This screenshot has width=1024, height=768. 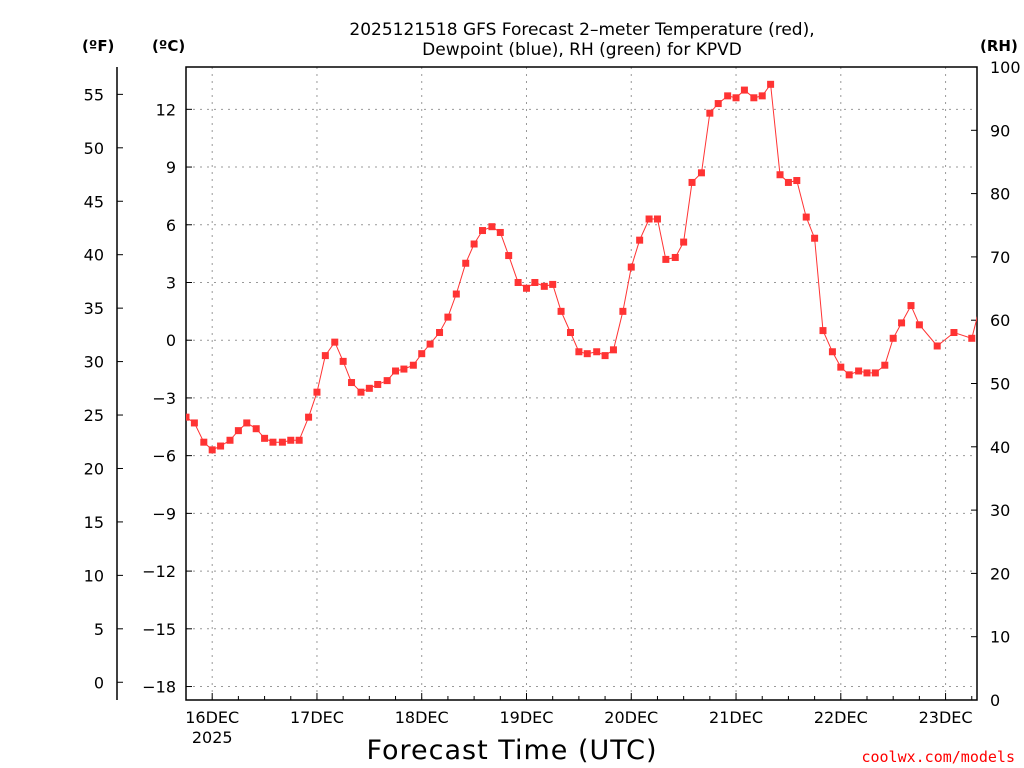 What do you see at coordinates (317, 717) in the screenshot?
I see `tick-label-x: 17DEC` at bounding box center [317, 717].